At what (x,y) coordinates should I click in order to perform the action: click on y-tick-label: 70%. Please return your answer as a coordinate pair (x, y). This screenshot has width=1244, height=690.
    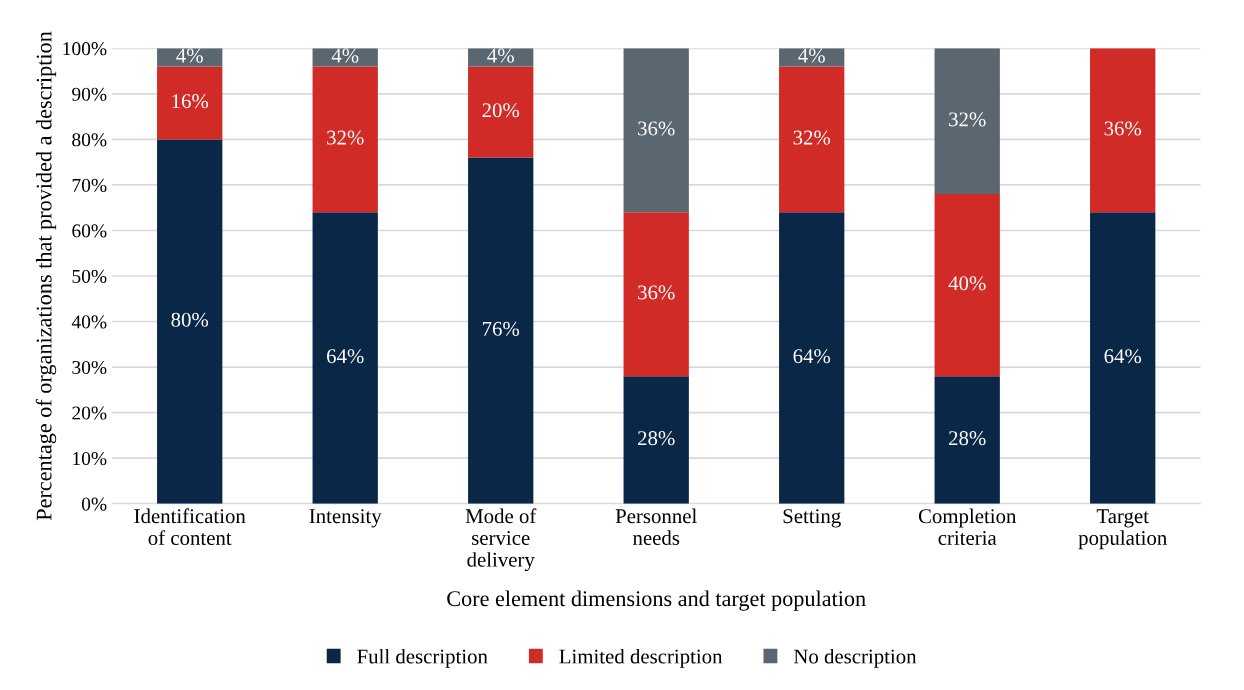
    Looking at the image, I should click on (89, 185).